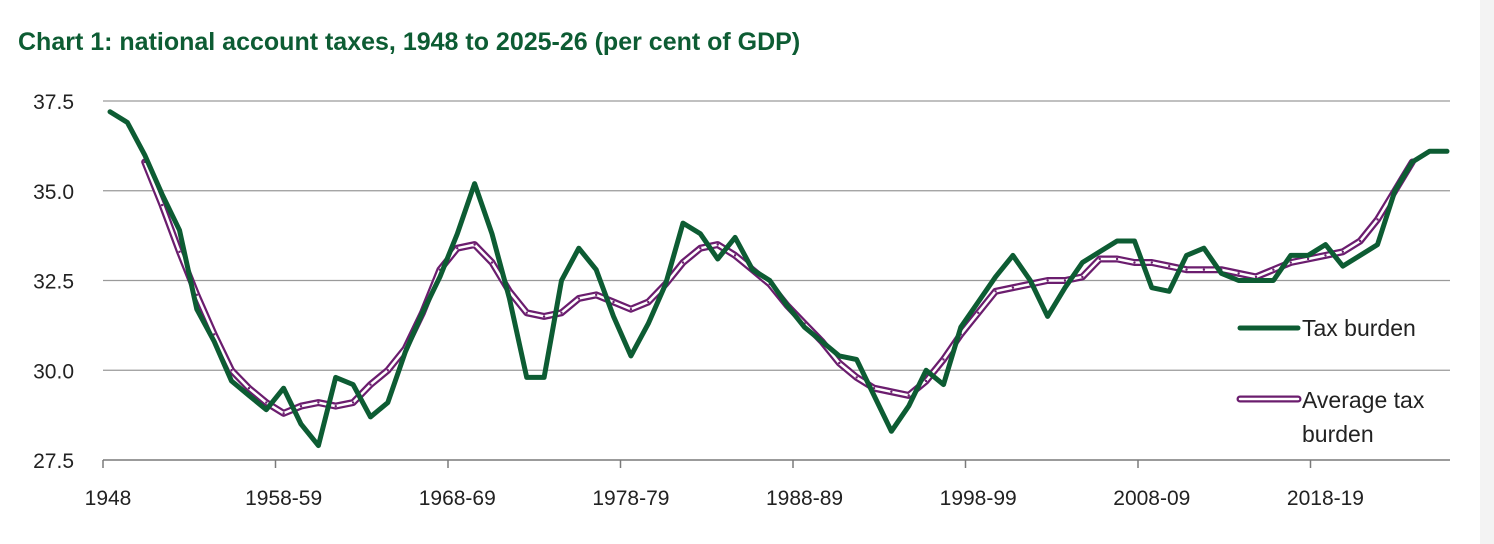 Image resolution: width=1494 pixels, height=544 pixels. I want to click on legend-item-average-tax-burden: Average tax burden, so click(1330, 417).